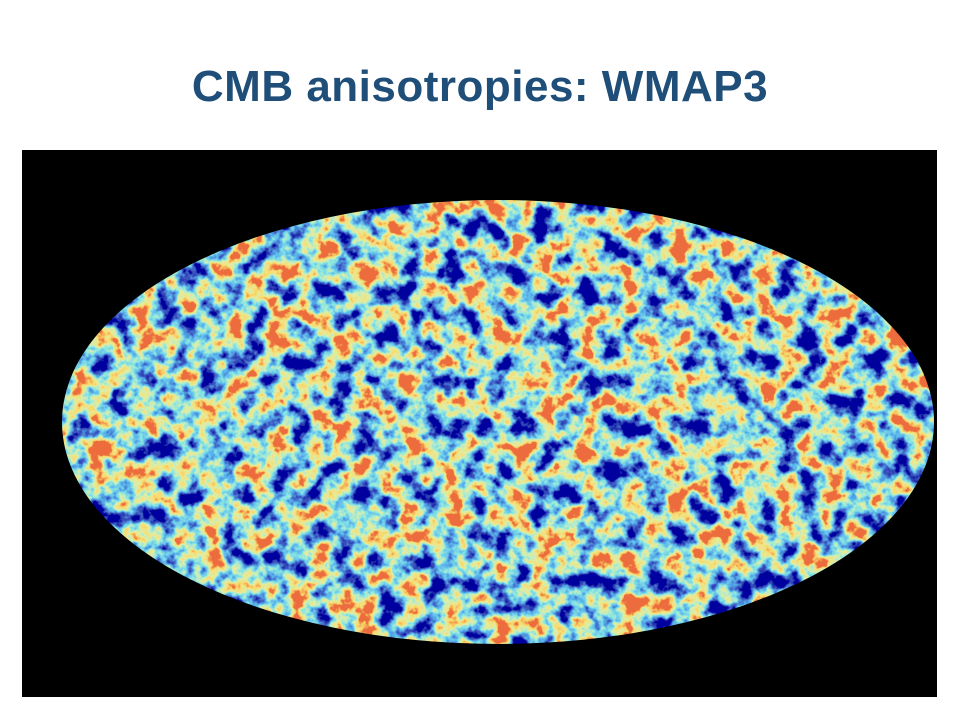 This screenshot has height=720, width=960. What do you see at coordinates (480, 86) in the screenshot?
I see `slide-title: CMB anisotropies: WMAP3` at bounding box center [480, 86].